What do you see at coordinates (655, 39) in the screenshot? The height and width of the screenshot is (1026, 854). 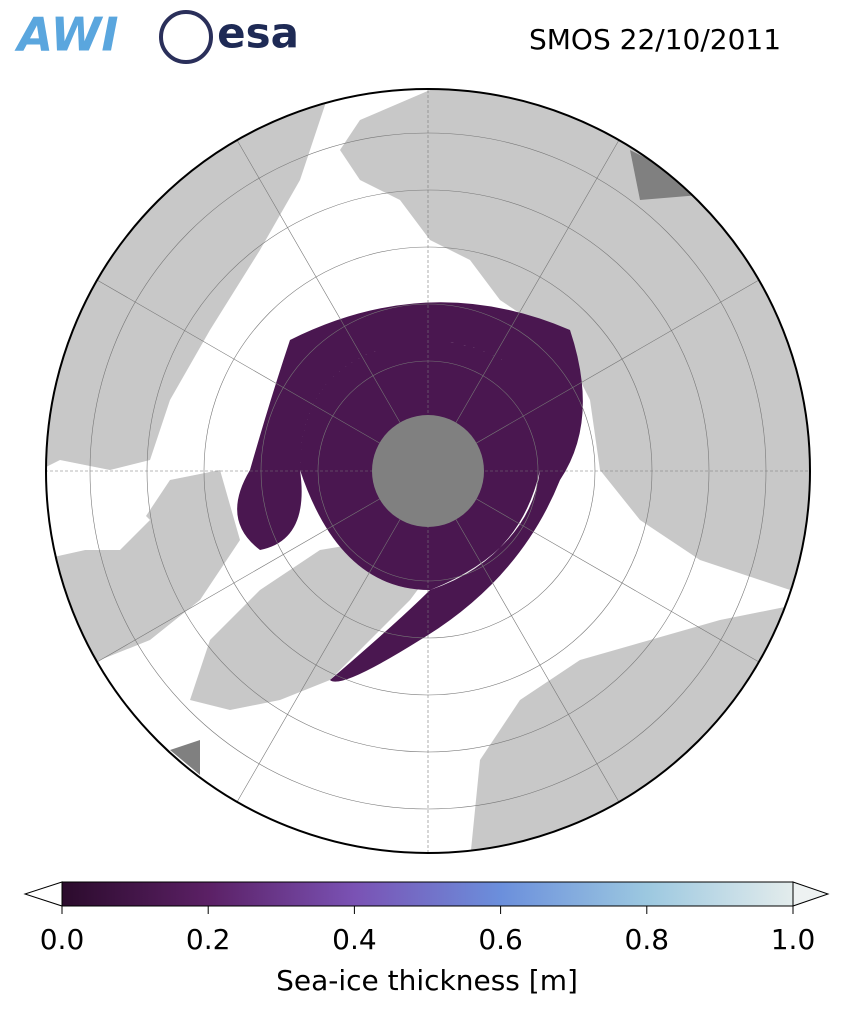 I see `map-title: SMOS 22/10/2011` at bounding box center [655, 39].